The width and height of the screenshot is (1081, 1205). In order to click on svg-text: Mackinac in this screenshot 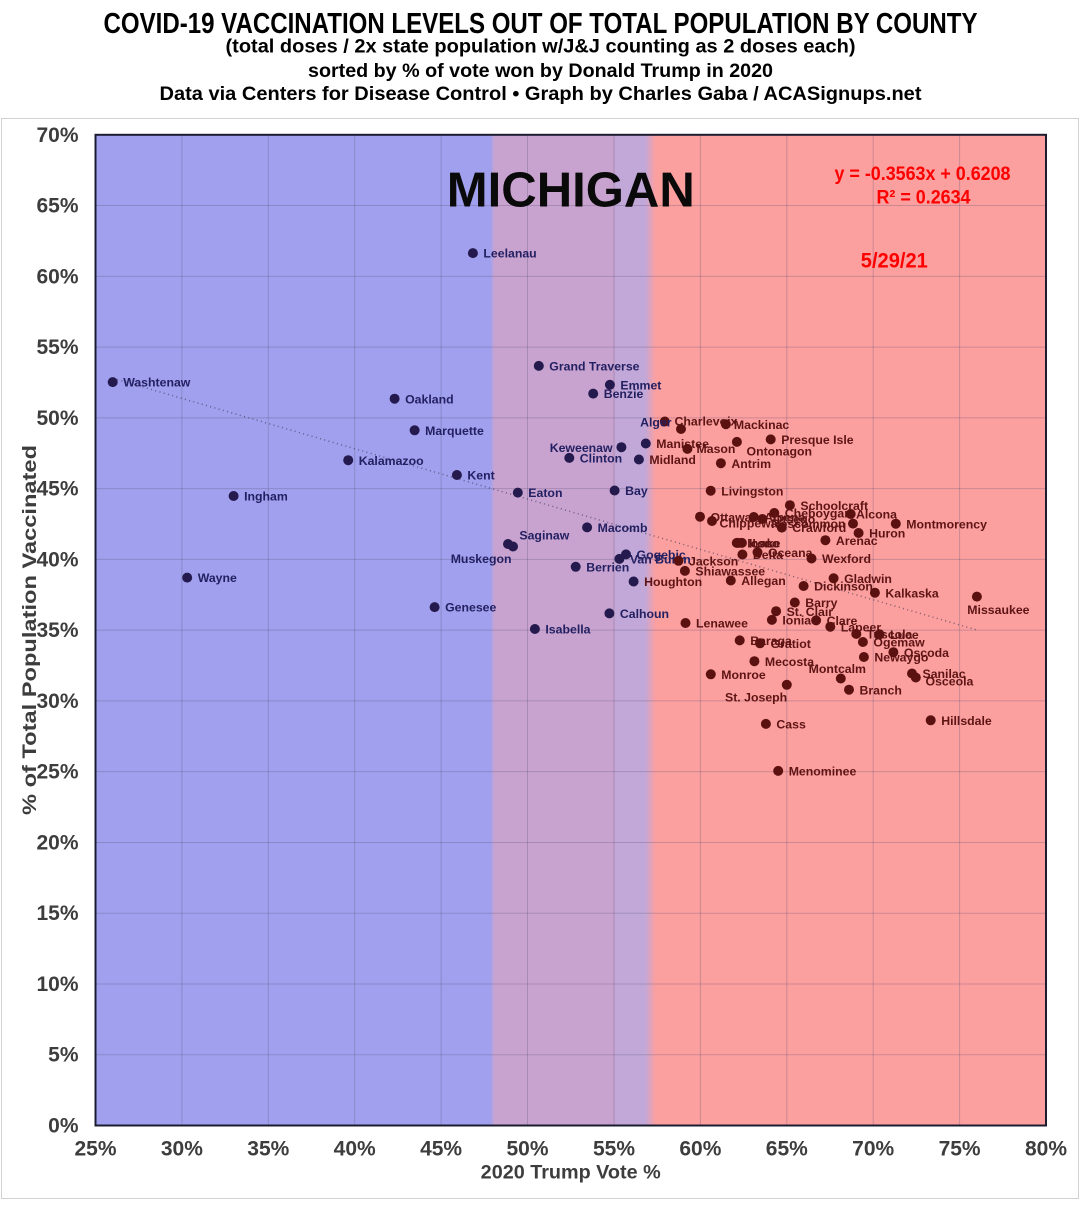, I will do `click(762, 425)`.